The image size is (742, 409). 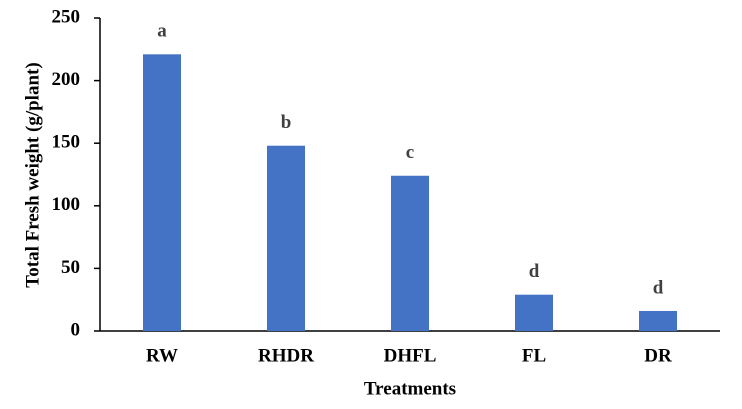 What do you see at coordinates (286, 355) in the screenshot?
I see `x-tick-label: RHDR` at bounding box center [286, 355].